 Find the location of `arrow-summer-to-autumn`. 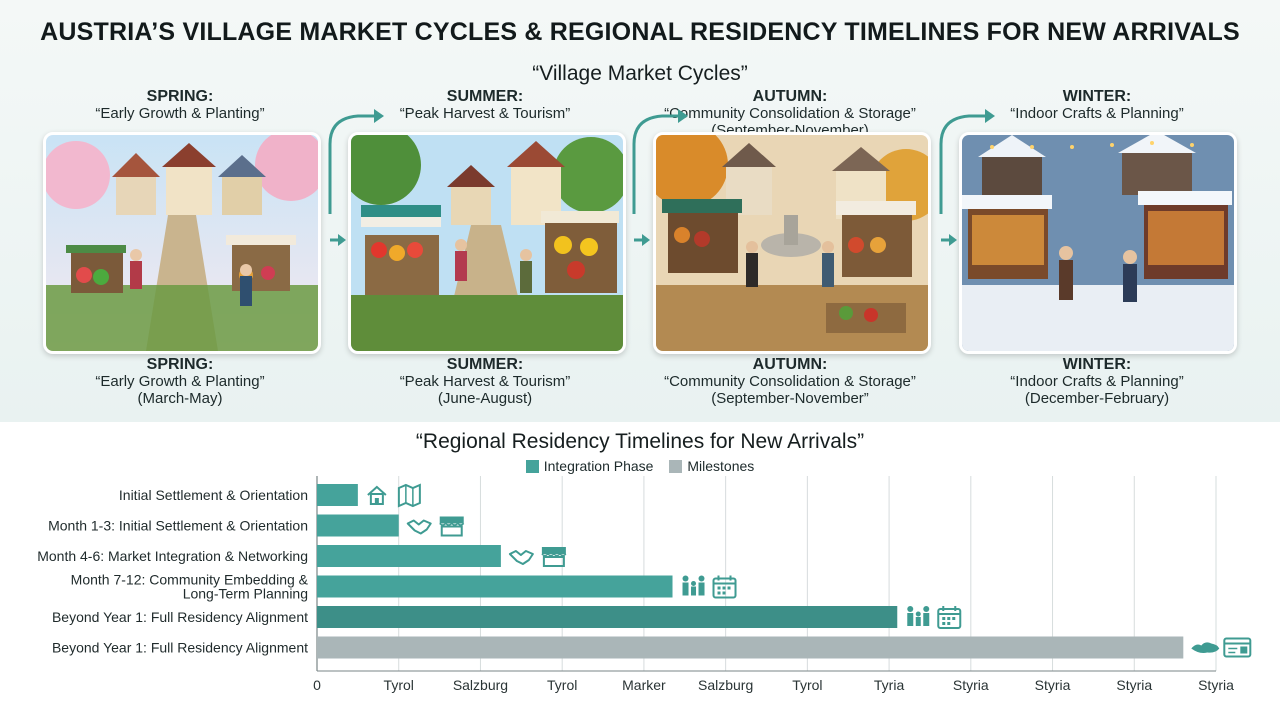

arrow-summer-to-autumn is located at coordinates (660, 177).